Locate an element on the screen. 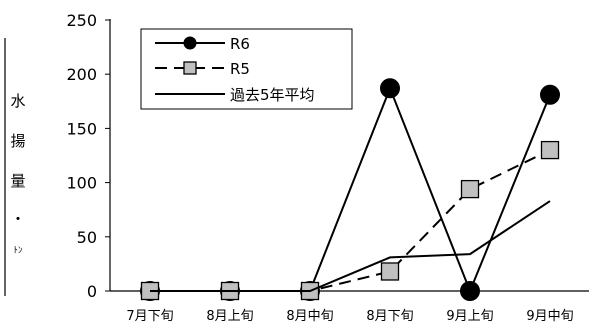 The width and height of the screenshot is (589, 331). y-axis-label: 水揚量・ ﾄﾝ is located at coordinates (17, 174).